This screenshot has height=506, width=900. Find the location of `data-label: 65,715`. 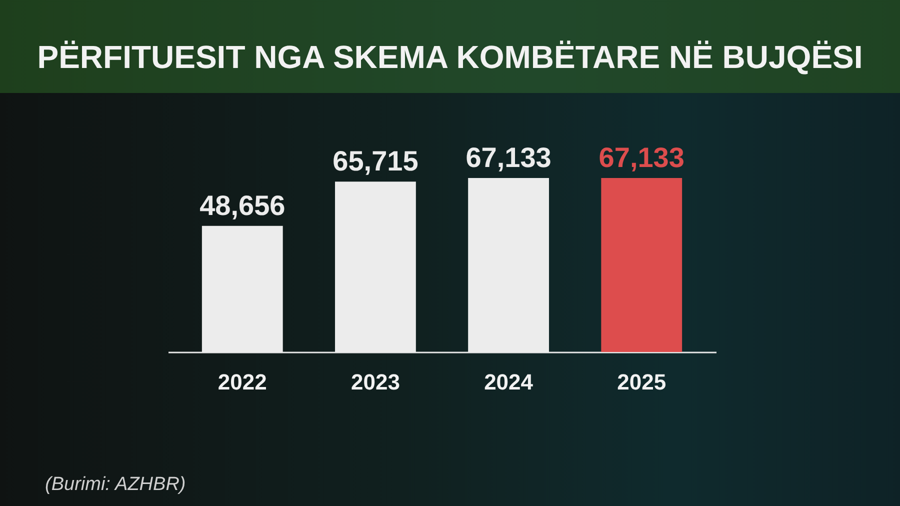

data-label: 65,715 is located at coordinates (375, 161).